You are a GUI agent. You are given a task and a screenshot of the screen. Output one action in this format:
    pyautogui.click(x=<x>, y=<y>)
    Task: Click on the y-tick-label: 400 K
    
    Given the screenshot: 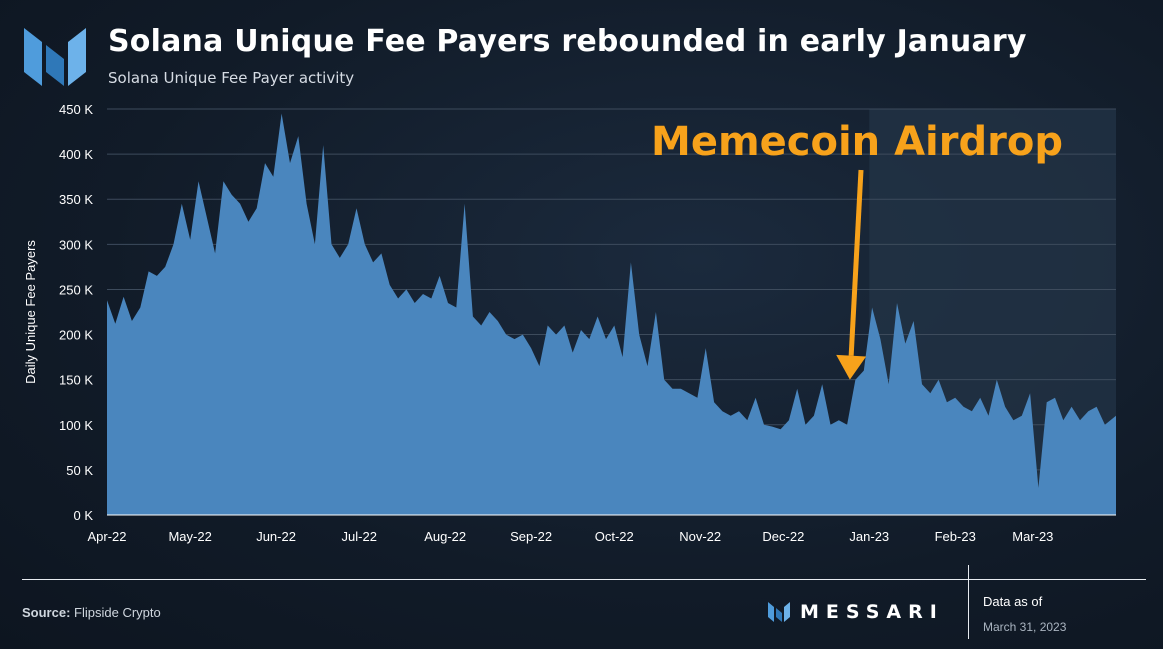 What is the action you would take?
    pyautogui.click(x=76, y=154)
    